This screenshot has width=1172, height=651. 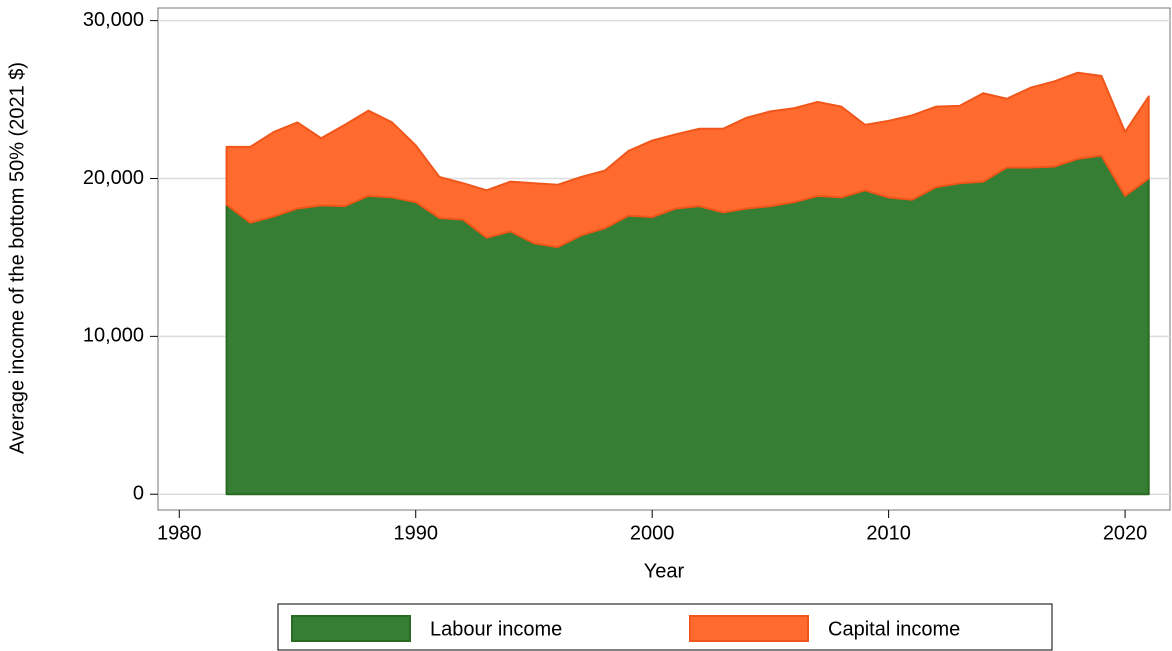 I want to click on x-tick-label: 2010, so click(x=888, y=533).